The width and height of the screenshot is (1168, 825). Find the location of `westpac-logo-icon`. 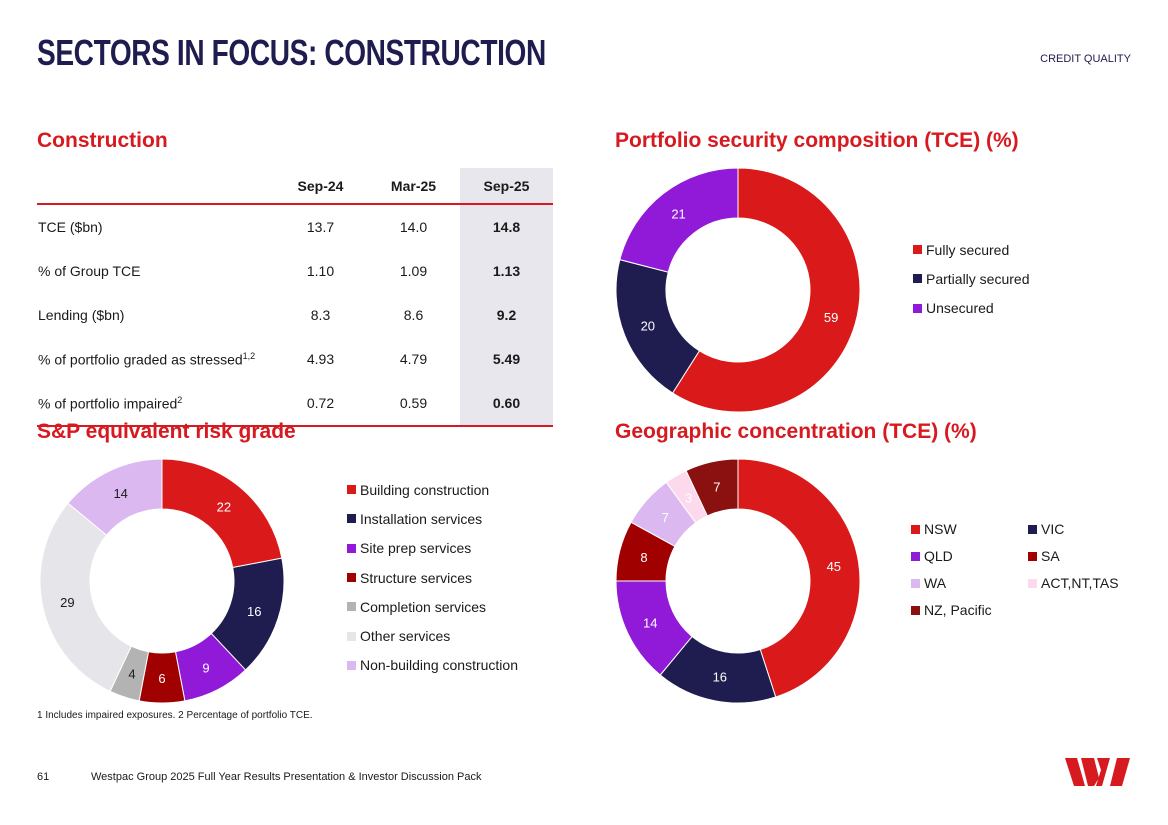

westpac-logo-icon is located at coordinates (1097, 772).